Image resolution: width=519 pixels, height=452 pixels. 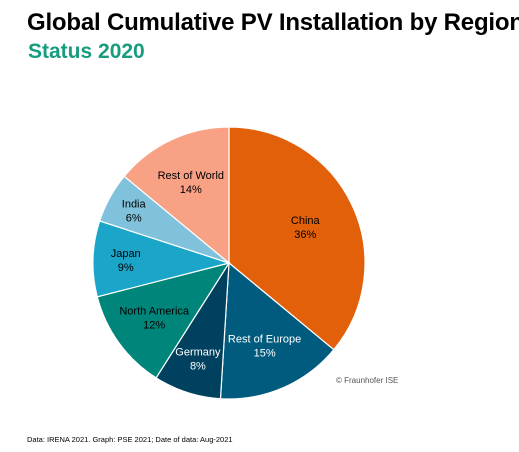 I want to click on slice-label-north-america: North America, so click(x=154, y=311).